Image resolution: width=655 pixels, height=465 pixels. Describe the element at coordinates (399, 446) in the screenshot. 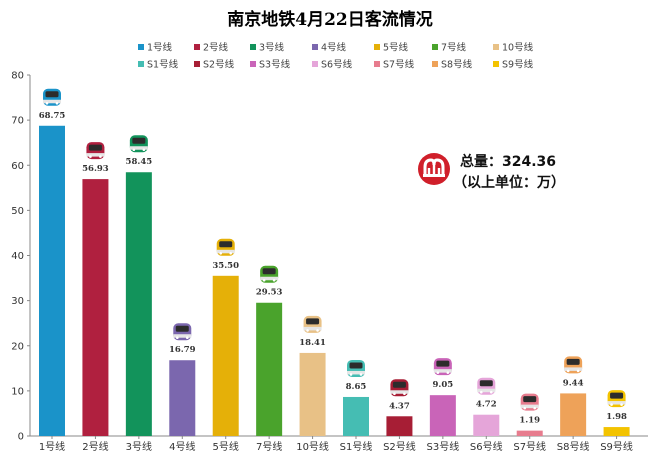

I see `x-tick-label: S2号线` at that location.